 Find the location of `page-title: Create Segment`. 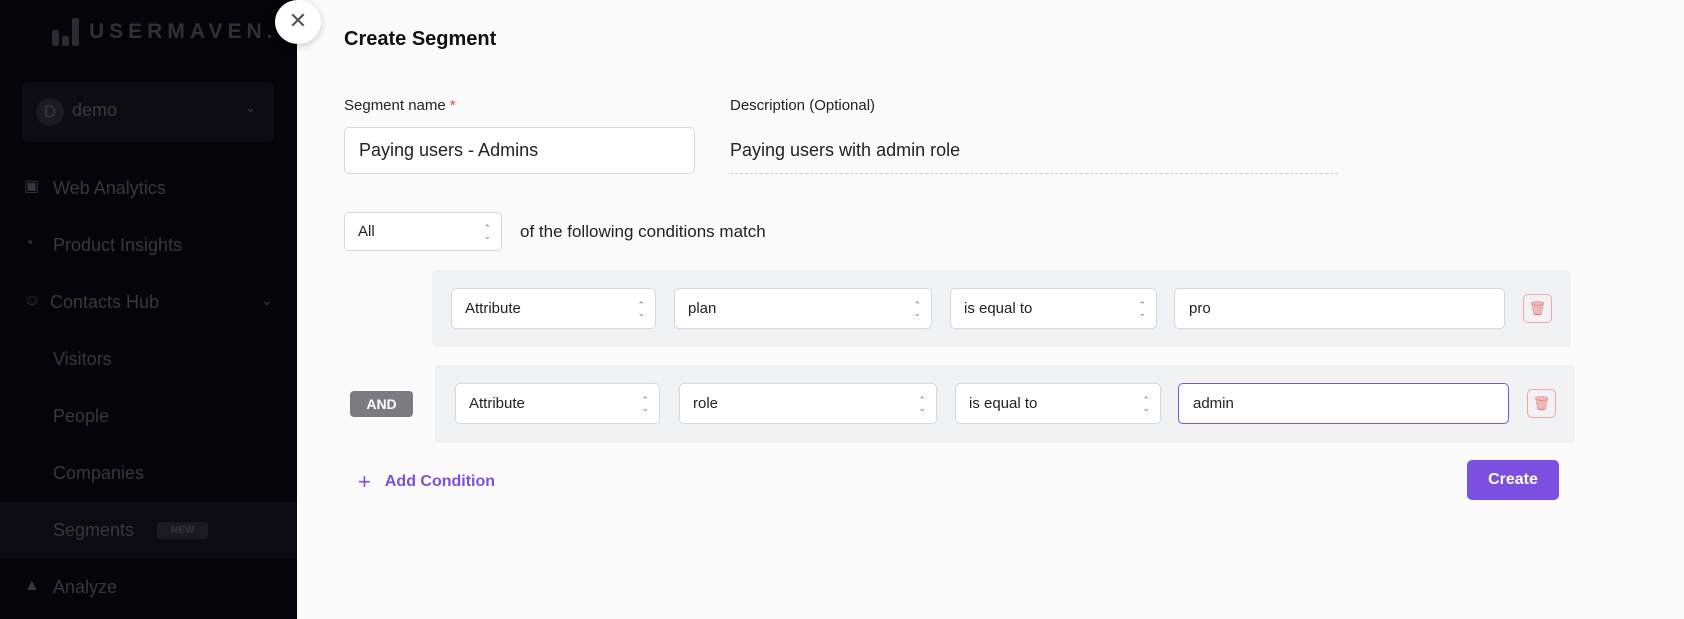

page-title: Create Segment is located at coordinates (420, 39).